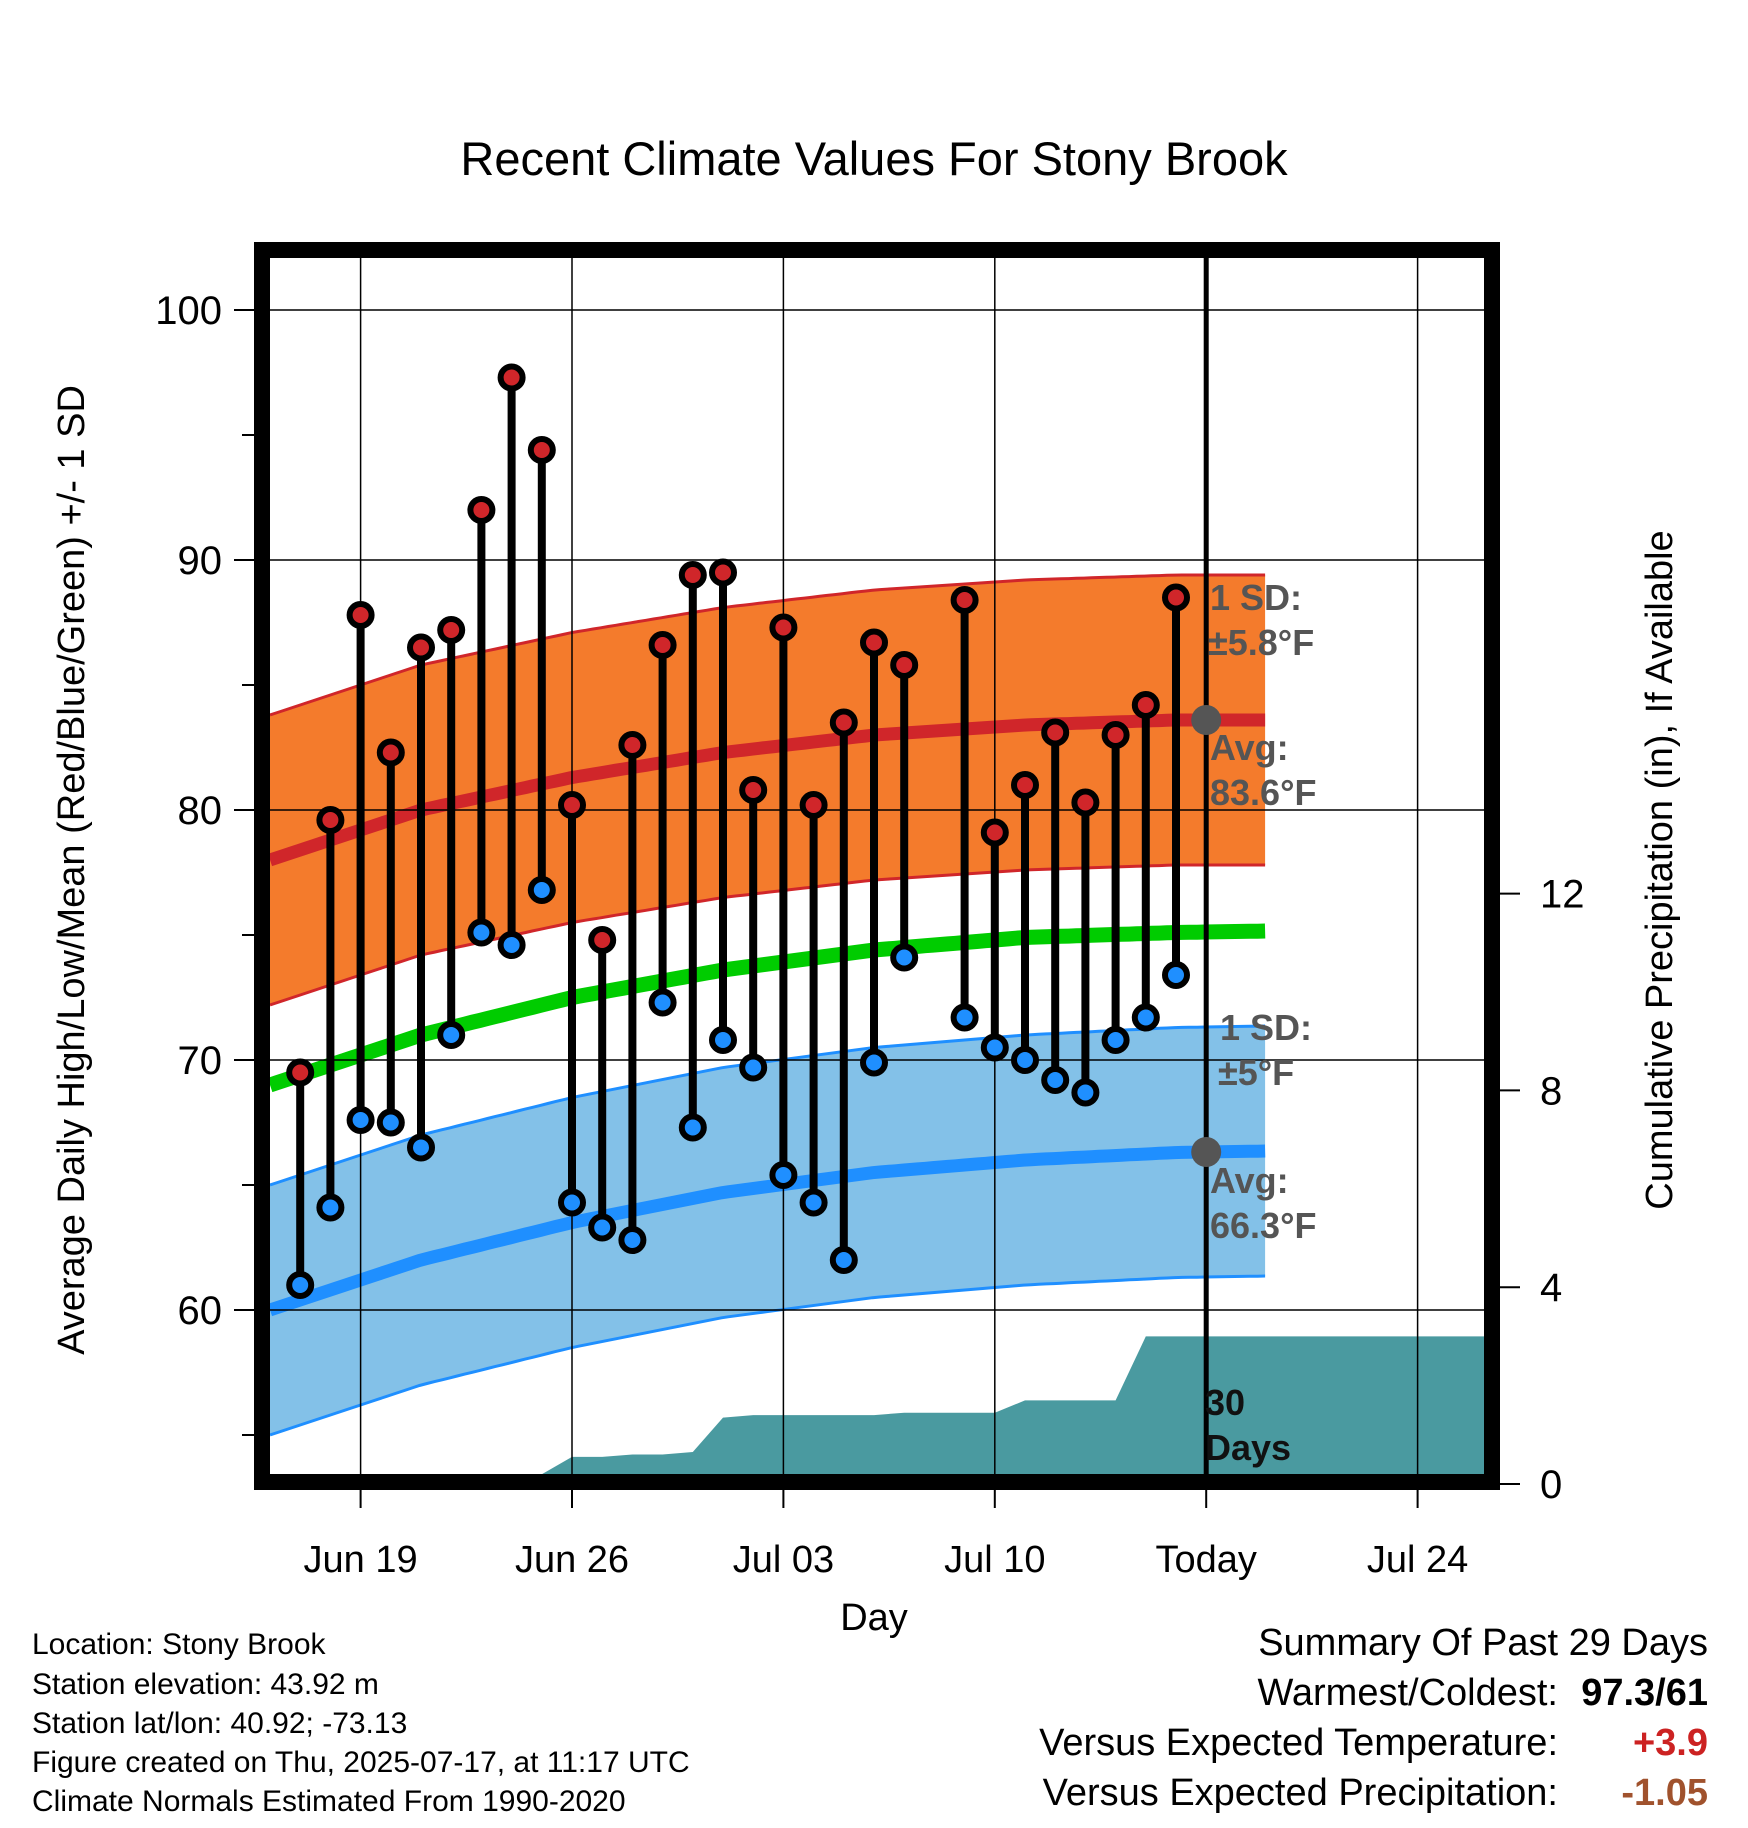 Image resolution: width=1748 pixels, height=1828 pixels. I want to click on avg-mean-line, so click(768, 1008).